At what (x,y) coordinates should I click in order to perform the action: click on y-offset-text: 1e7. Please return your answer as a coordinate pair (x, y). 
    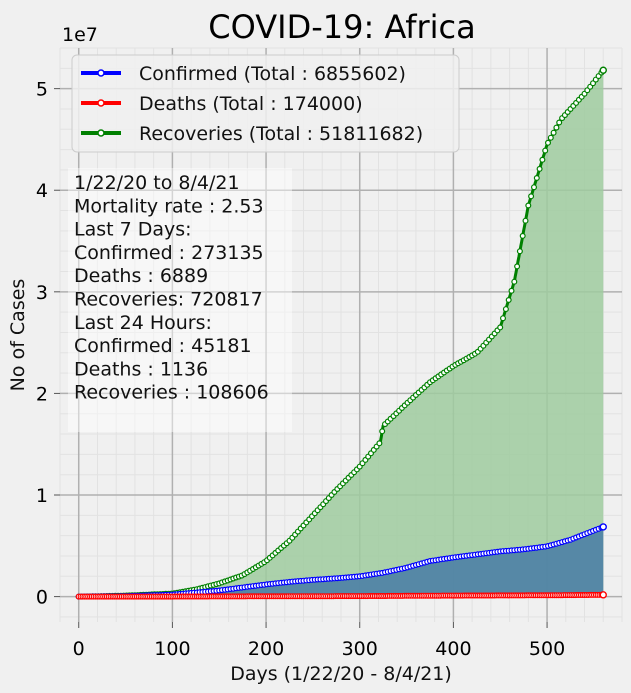
    Looking at the image, I should click on (80, 35).